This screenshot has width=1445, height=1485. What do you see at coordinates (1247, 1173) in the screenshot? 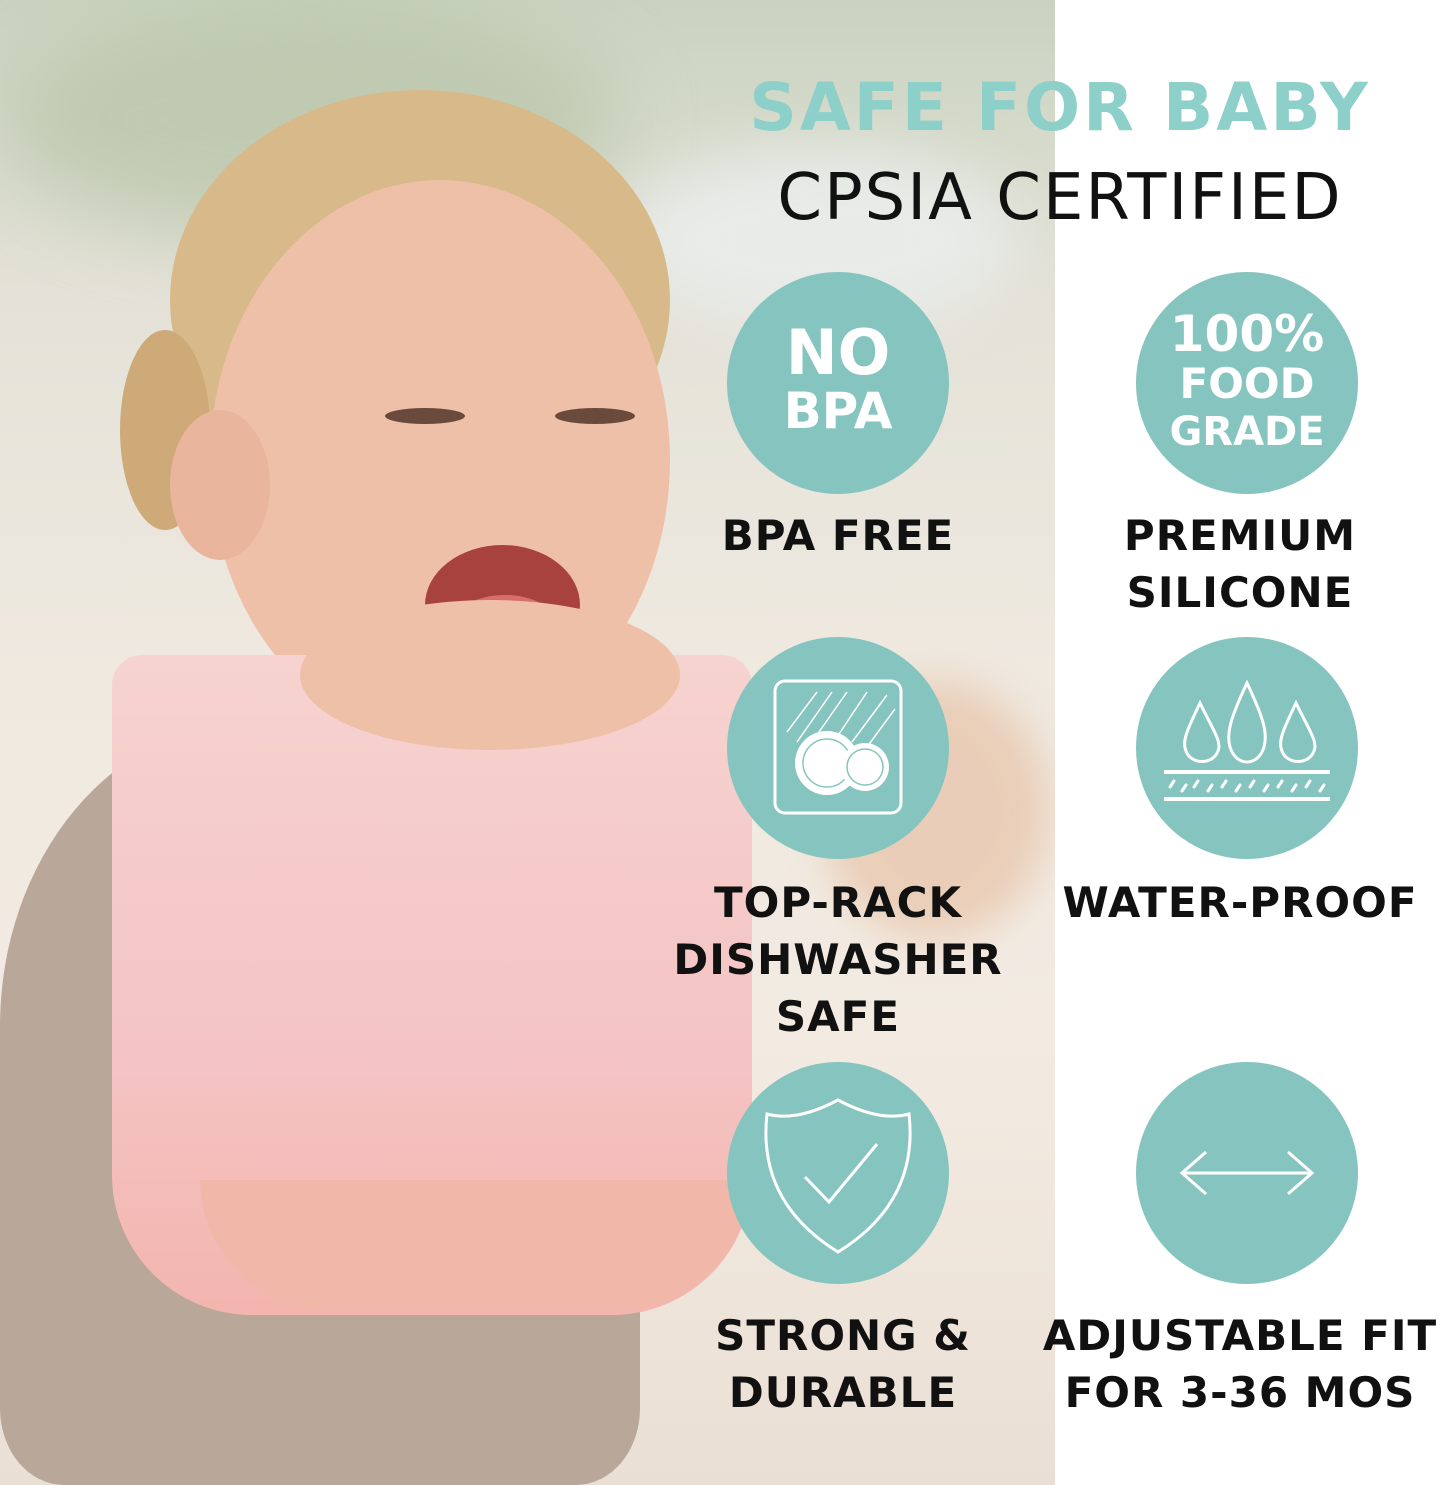
I see `double-arrow-icon` at bounding box center [1247, 1173].